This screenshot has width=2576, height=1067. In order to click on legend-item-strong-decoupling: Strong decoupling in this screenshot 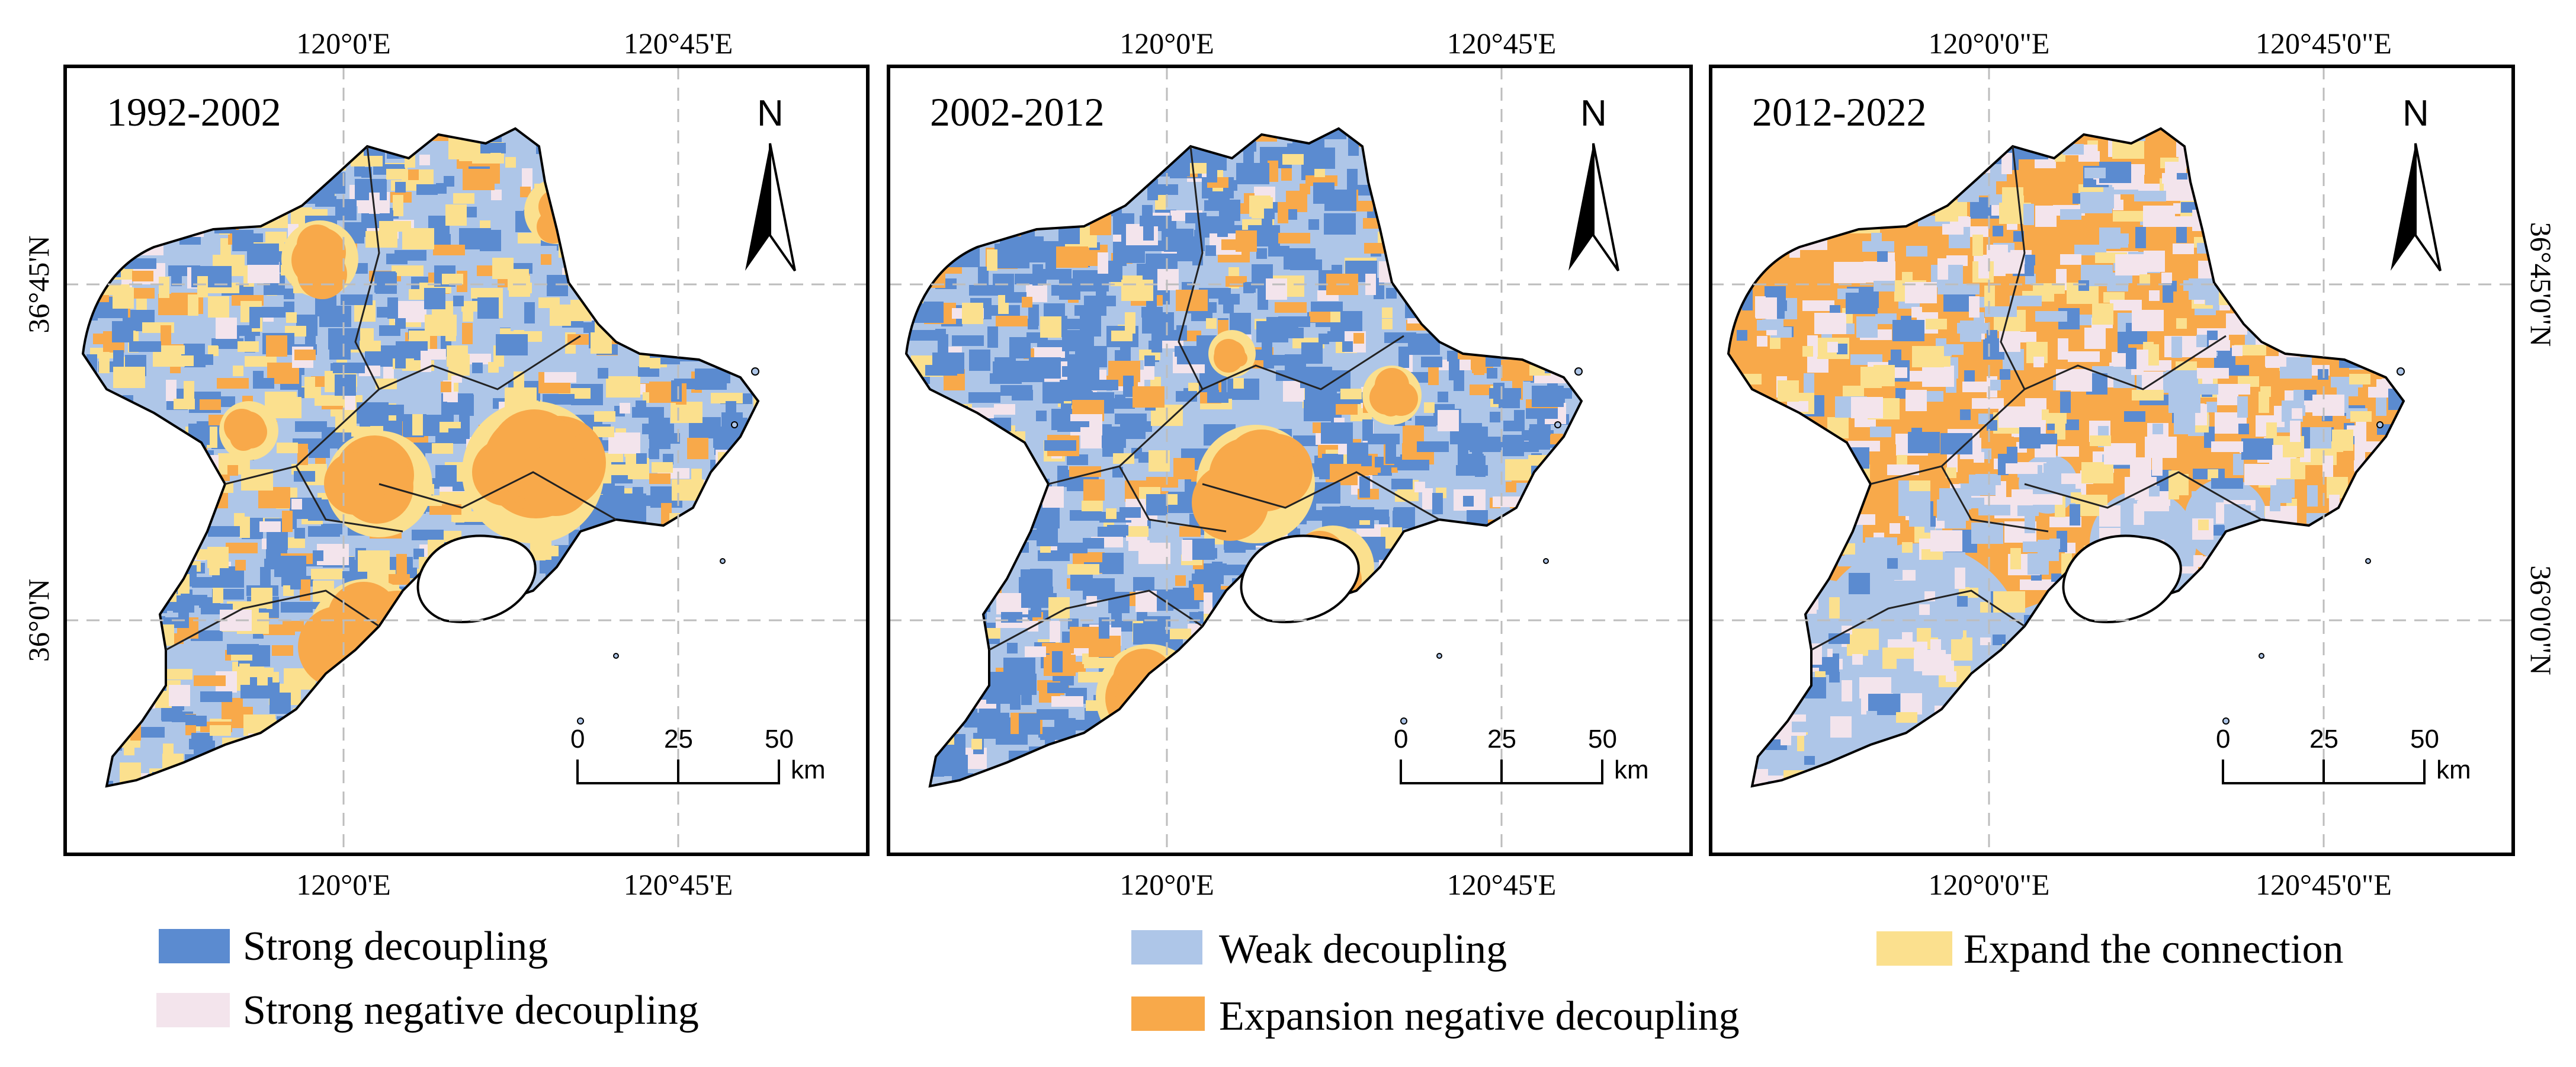, I will do `click(353, 946)`.